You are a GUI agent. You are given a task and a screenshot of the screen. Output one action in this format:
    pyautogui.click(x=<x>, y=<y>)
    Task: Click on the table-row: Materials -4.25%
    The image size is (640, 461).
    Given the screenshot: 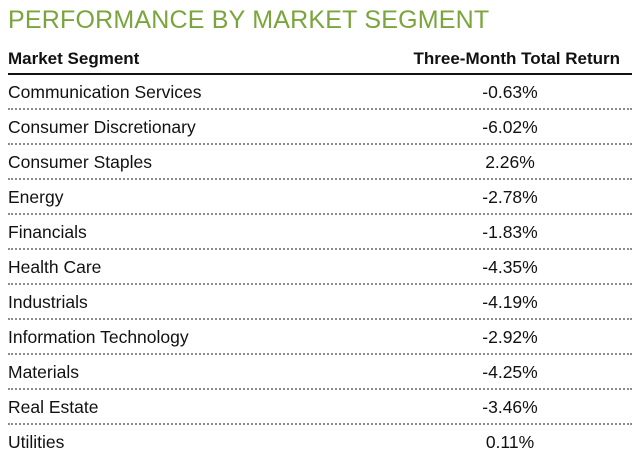 What is the action you would take?
    pyautogui.click(x=320, y=372)
    